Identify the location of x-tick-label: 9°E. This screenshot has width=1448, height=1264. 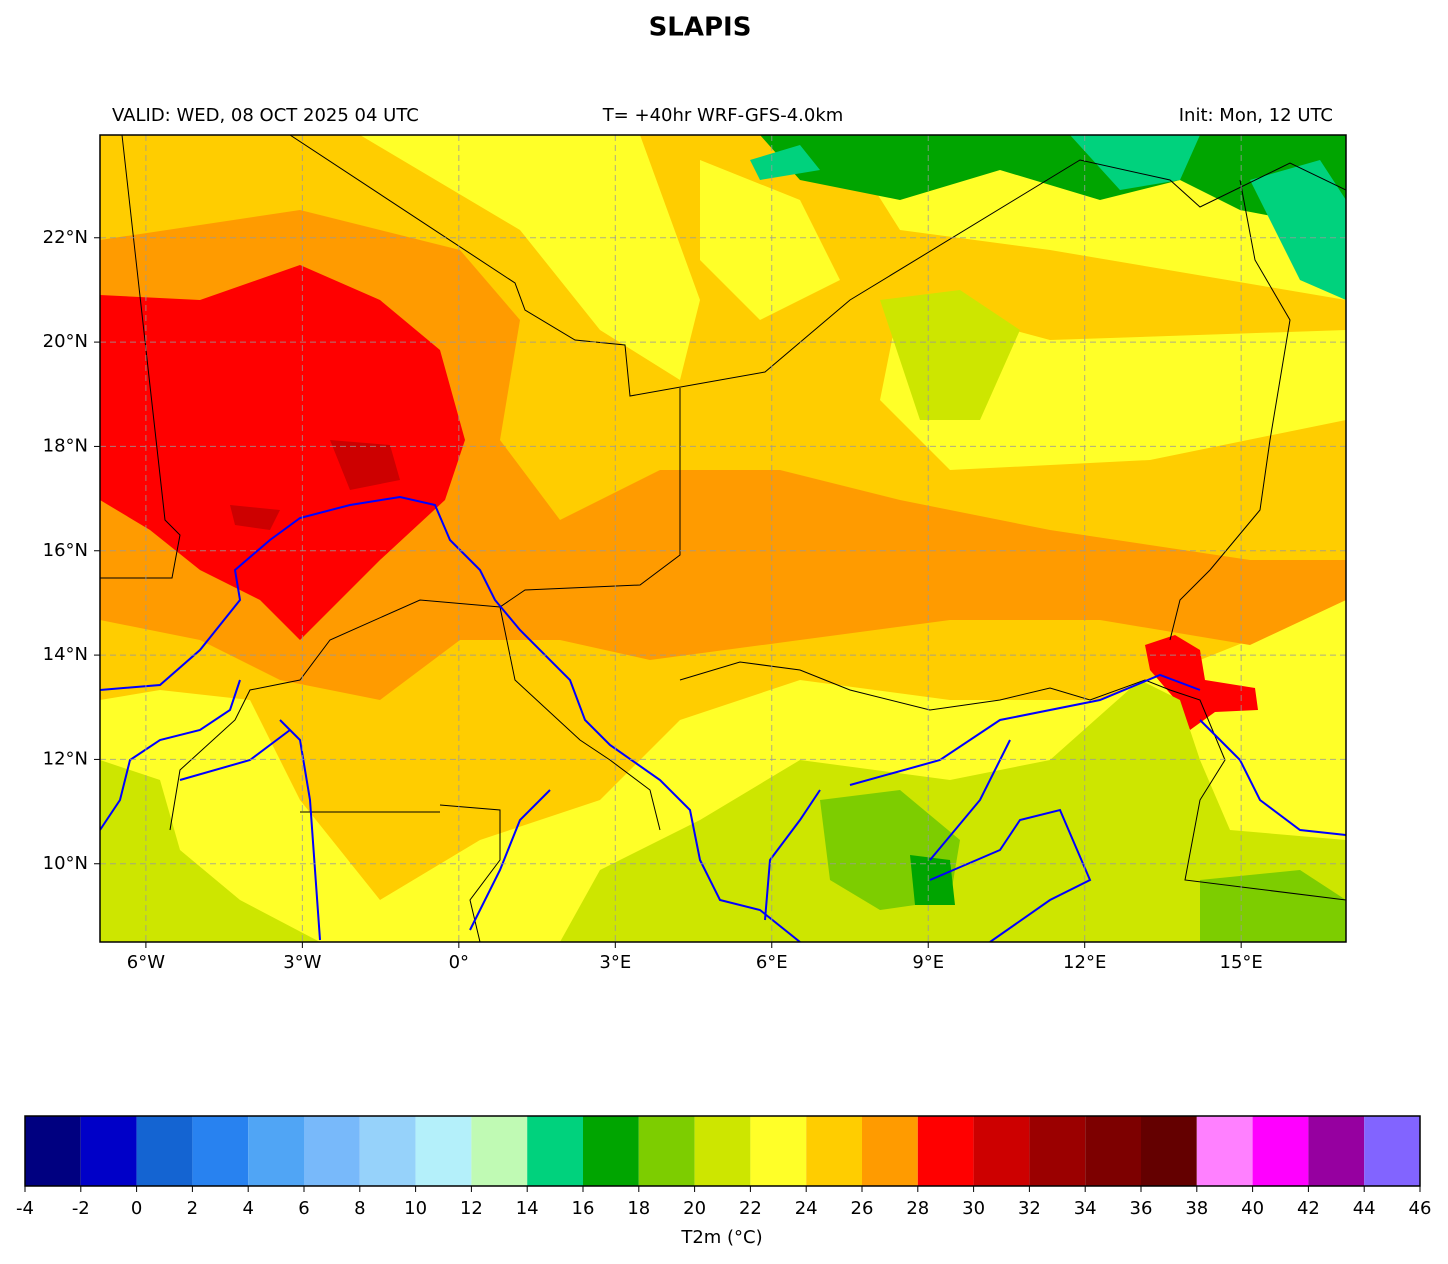
(928, 962).